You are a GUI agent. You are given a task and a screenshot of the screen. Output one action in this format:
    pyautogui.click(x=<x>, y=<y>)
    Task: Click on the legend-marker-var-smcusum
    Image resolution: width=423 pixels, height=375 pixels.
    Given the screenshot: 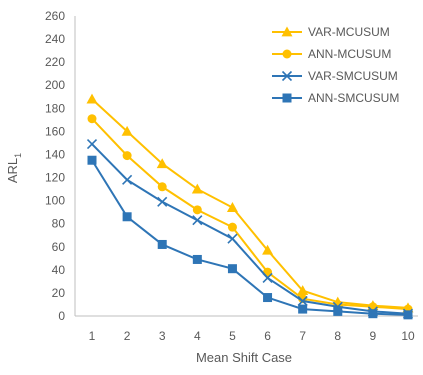 What is the action you would take?
    pyautogui.click(x=287, y=76)
    